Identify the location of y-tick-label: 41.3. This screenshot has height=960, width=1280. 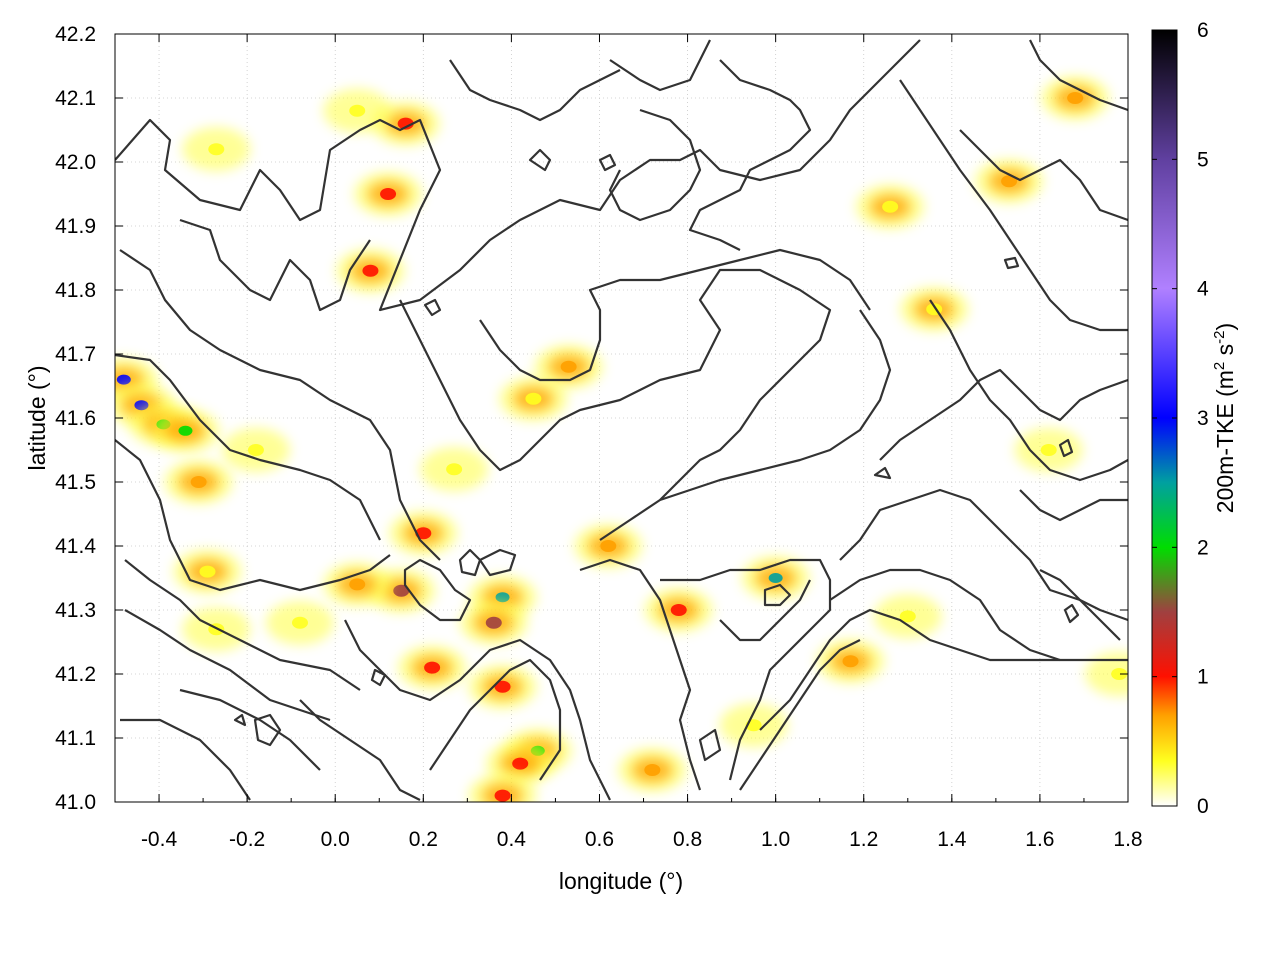
(75, 610).